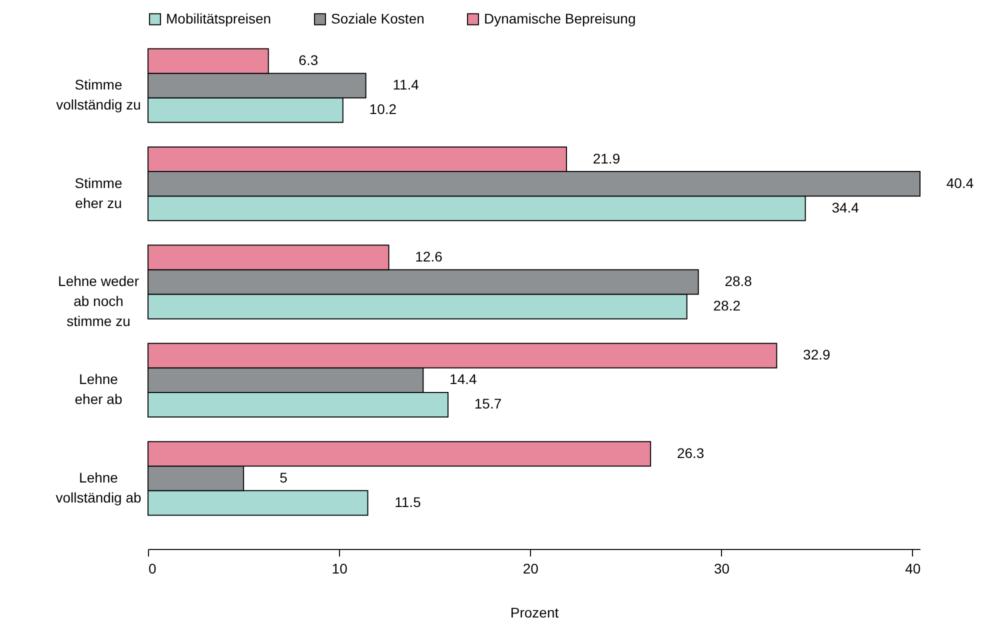  What do you see at coordinates (727, 306) in the screenshot?
I see `data-label: 28.2` at bounding box center [727, 306].